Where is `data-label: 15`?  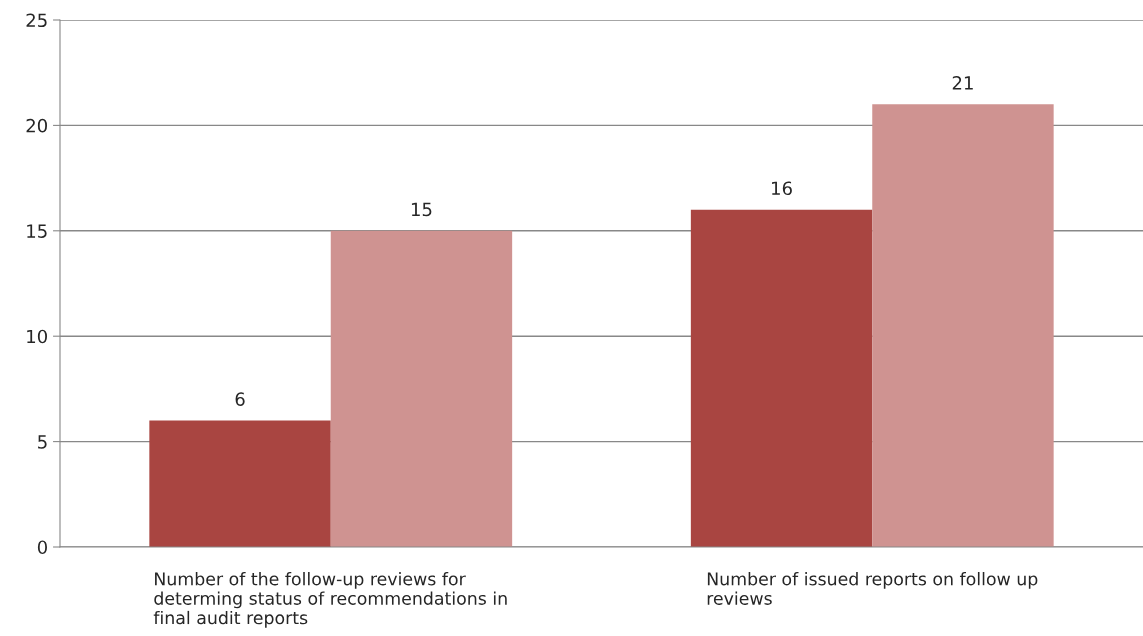 data-label: 15 is located at coordinates (421, 209).